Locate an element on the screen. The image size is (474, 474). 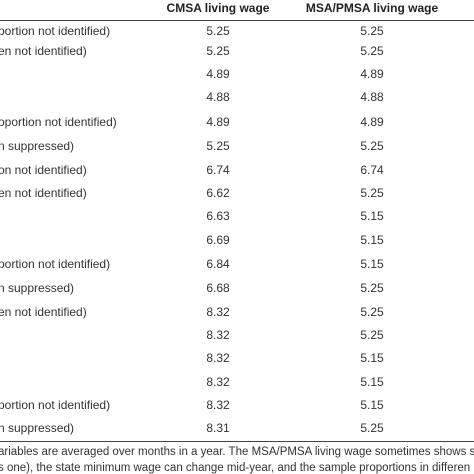
column-header: MSA/PMSA living wage is located at coordinates (372, 8).